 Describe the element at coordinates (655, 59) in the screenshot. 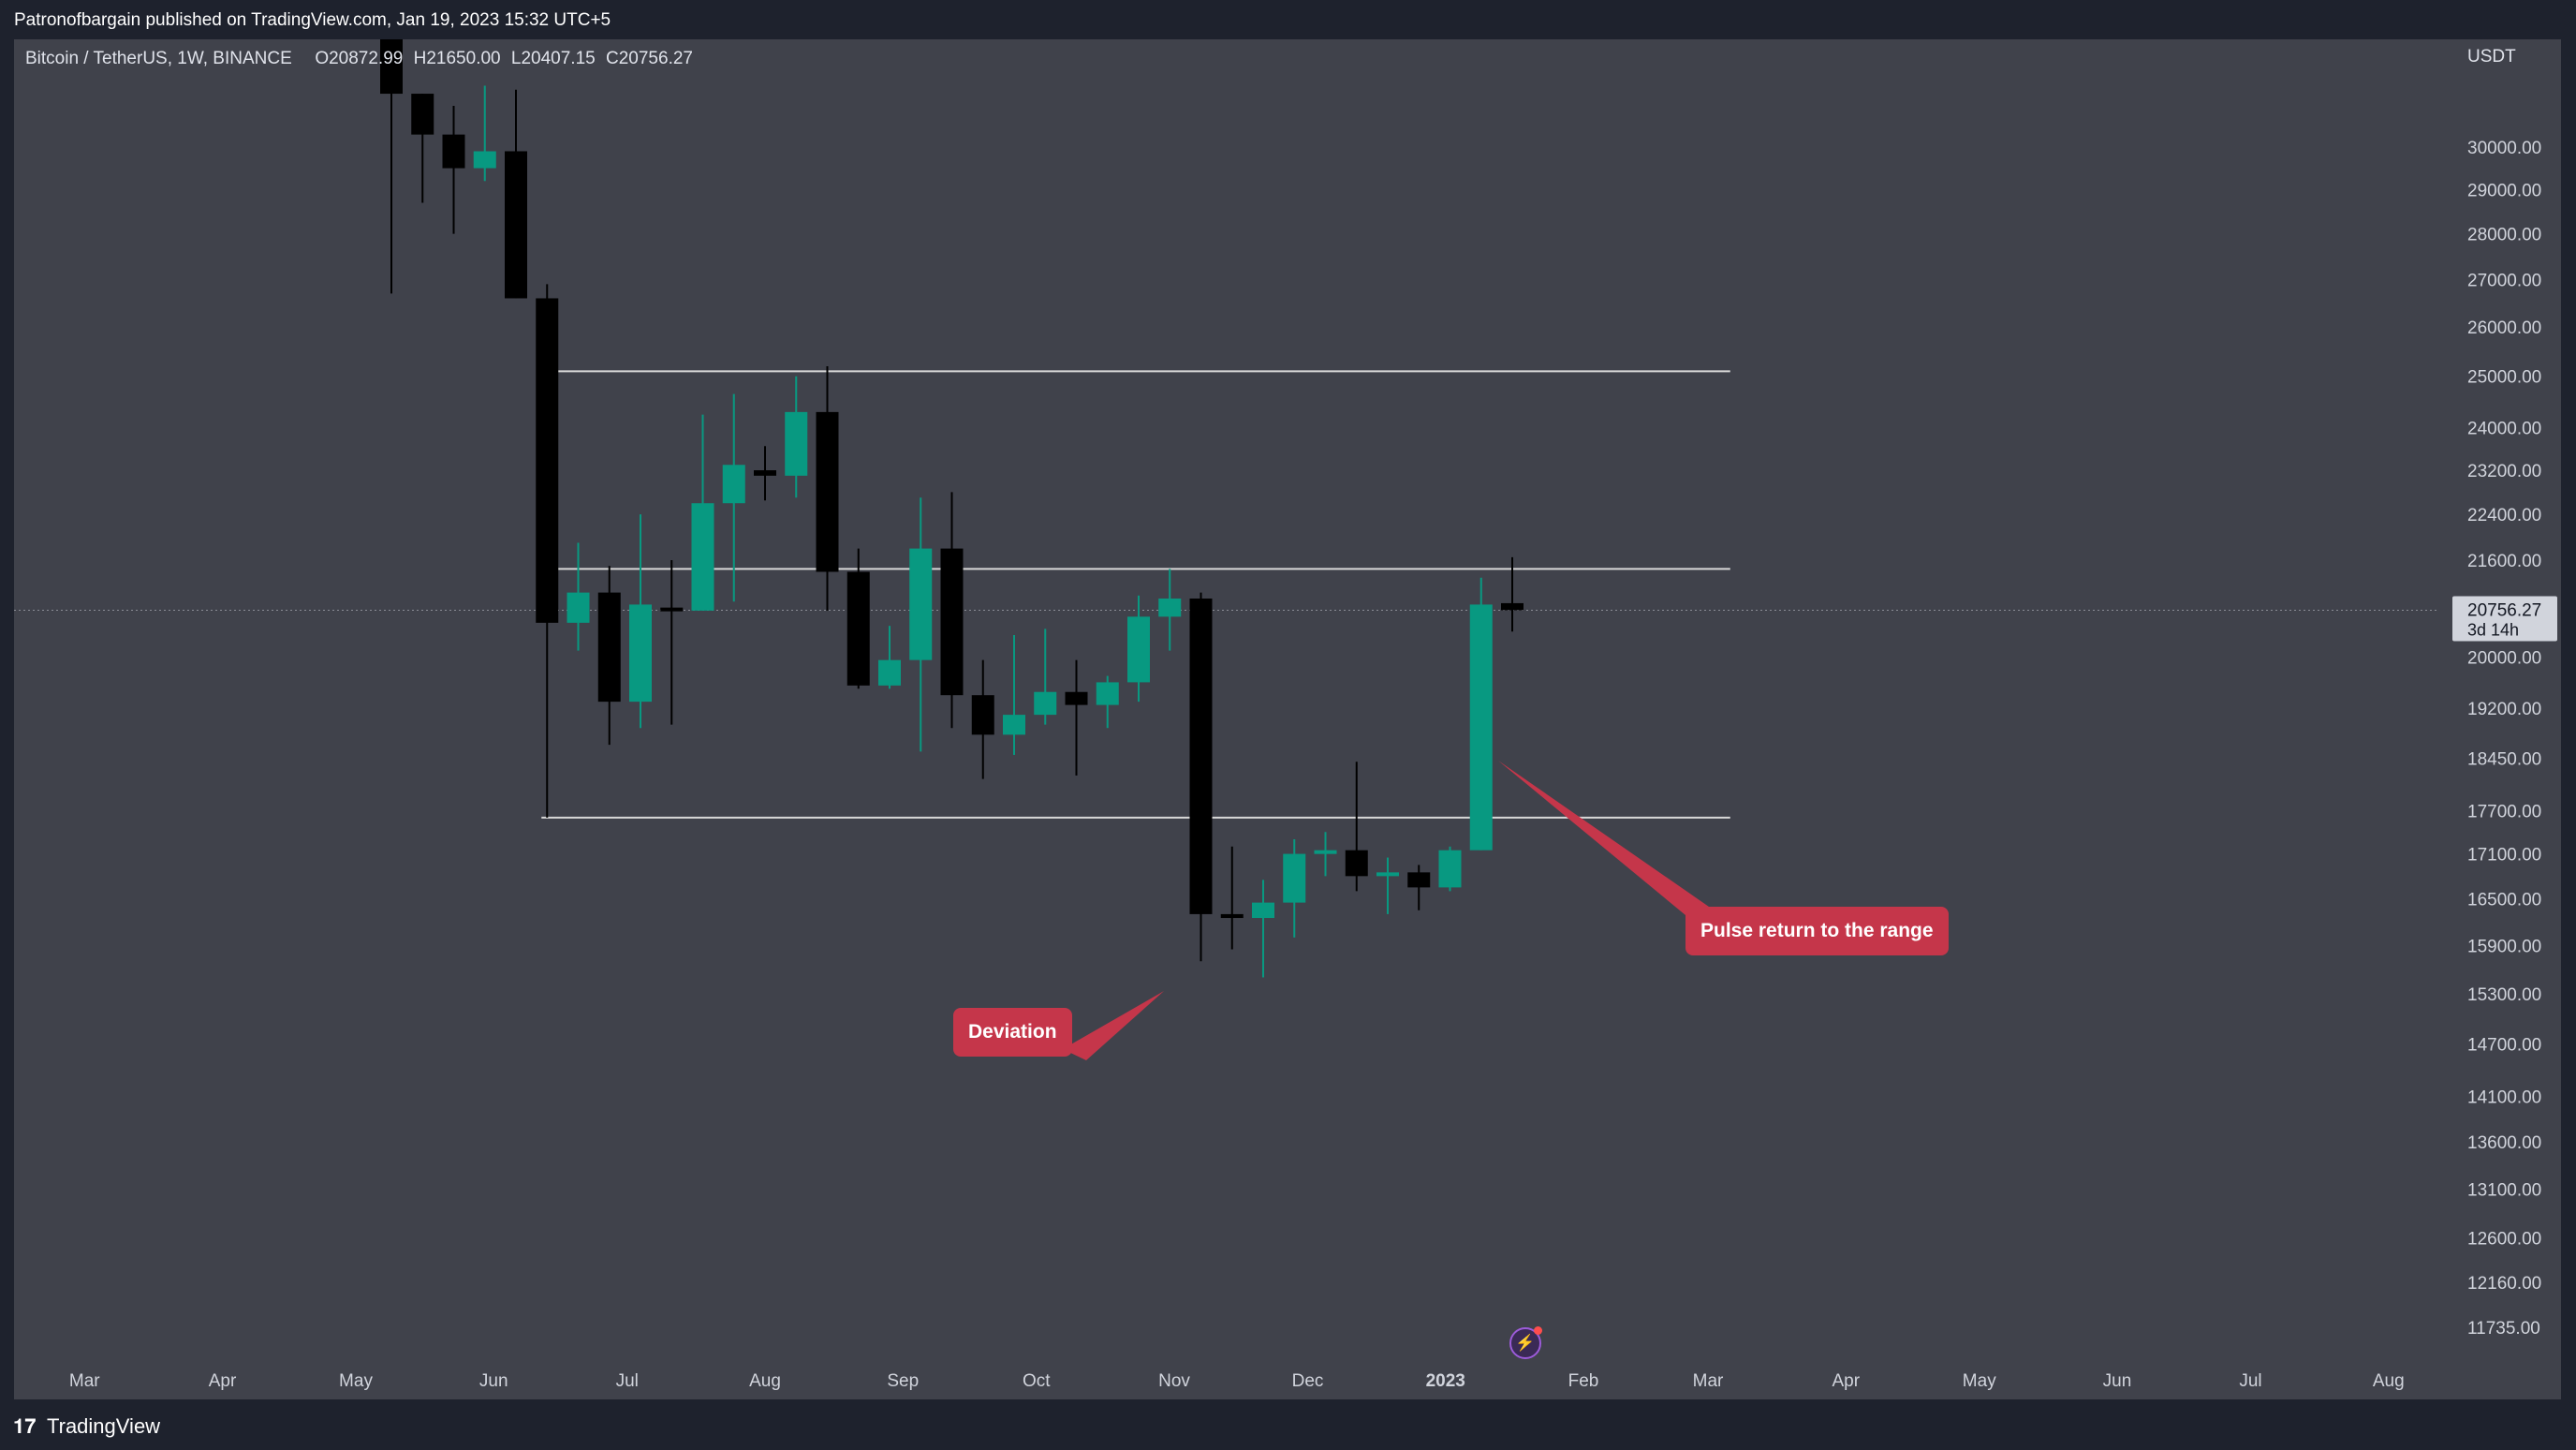

I see `close-value: 20756.27` at that location.